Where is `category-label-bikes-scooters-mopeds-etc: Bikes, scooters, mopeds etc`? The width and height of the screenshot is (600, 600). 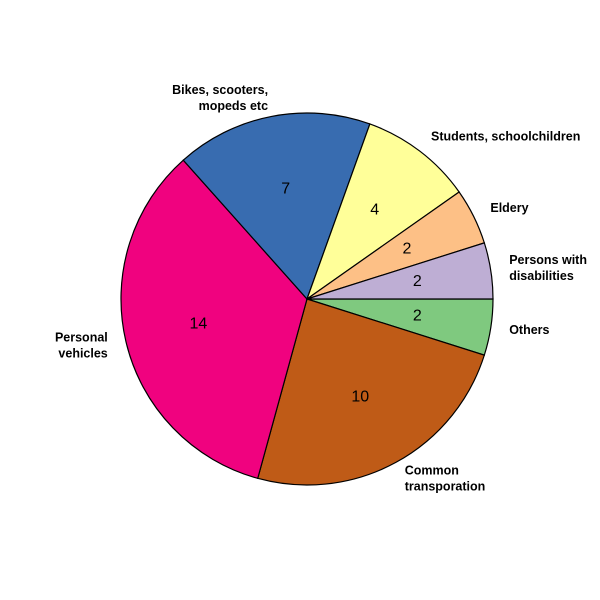 category-label-bikes-scooters-mopeds-etc: Bikes, scooters, mopeds etc is located at coordinates (220, 98).